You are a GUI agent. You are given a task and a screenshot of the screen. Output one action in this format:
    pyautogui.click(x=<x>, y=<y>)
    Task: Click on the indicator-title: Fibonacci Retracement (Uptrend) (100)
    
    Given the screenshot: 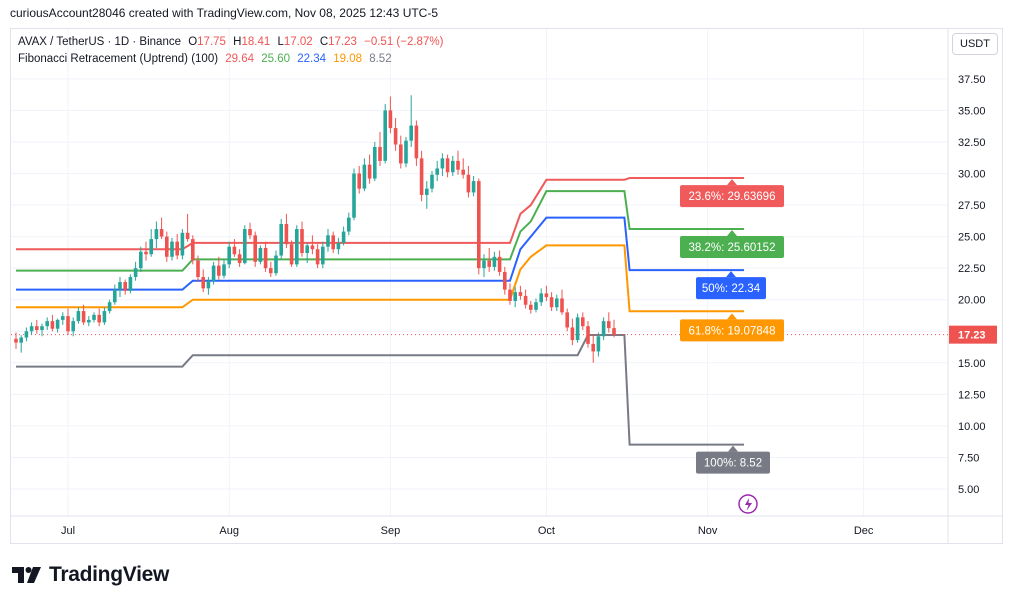 What is the action you would take?
    pyautogui.click(x=118, y=59)
    